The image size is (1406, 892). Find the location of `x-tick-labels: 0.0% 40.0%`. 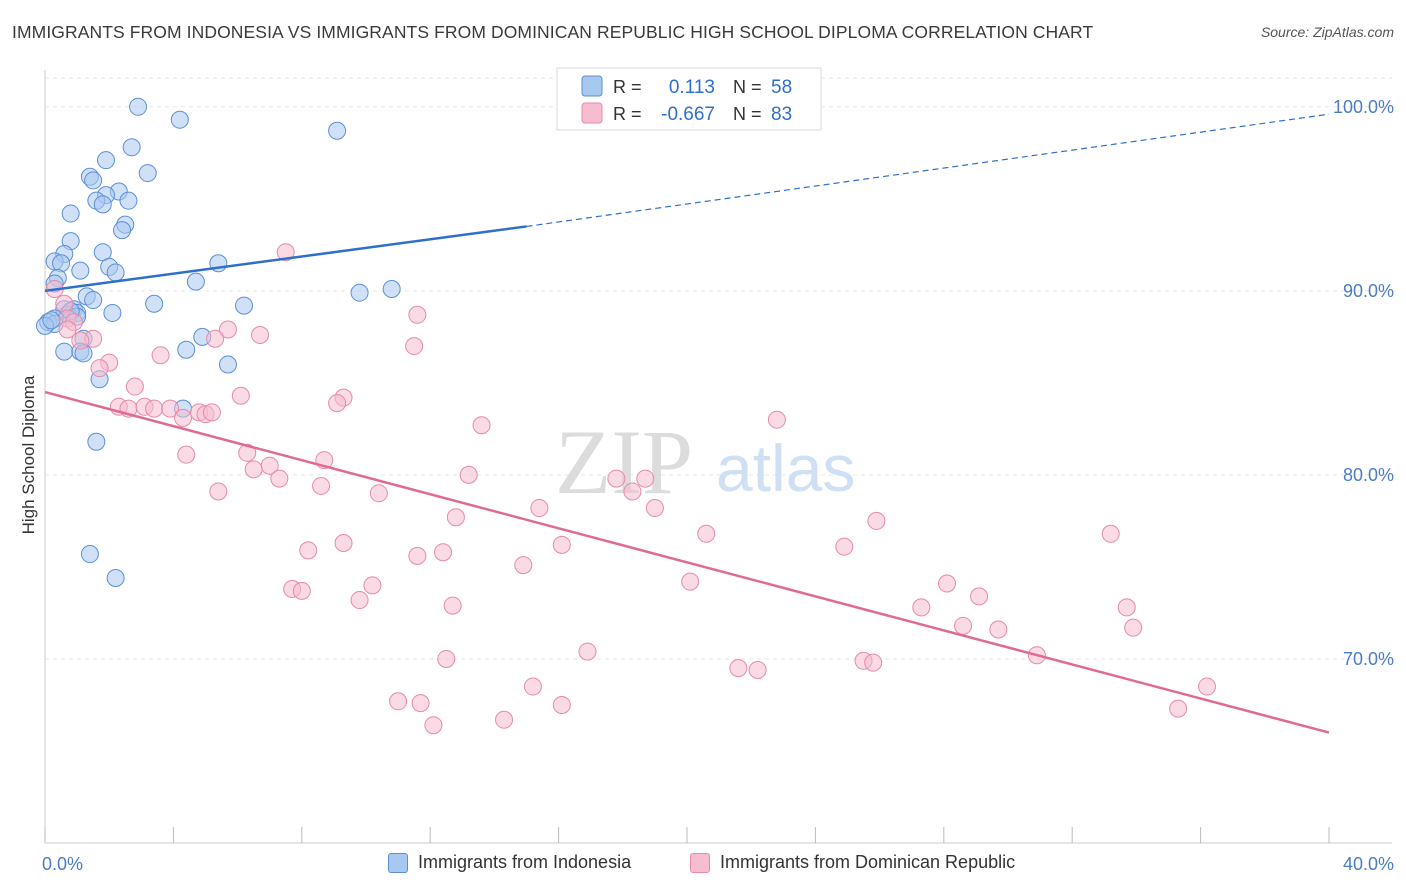

x-tick-labels: 0.0% 40.0% is located at coordinates (718, 864).